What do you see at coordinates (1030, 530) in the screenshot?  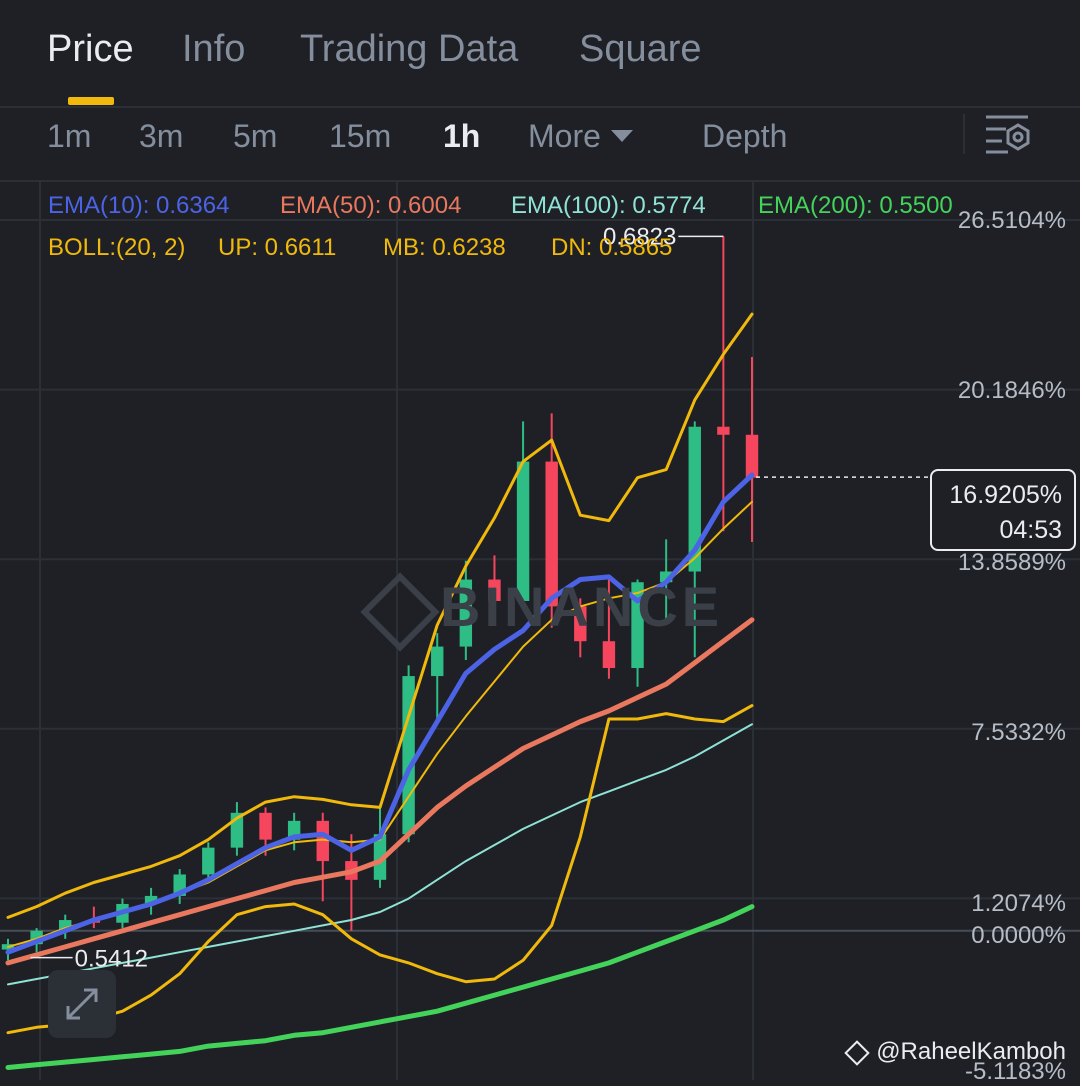 I see `candle-countdown: 04:53` at bounding box center [1030, 530].